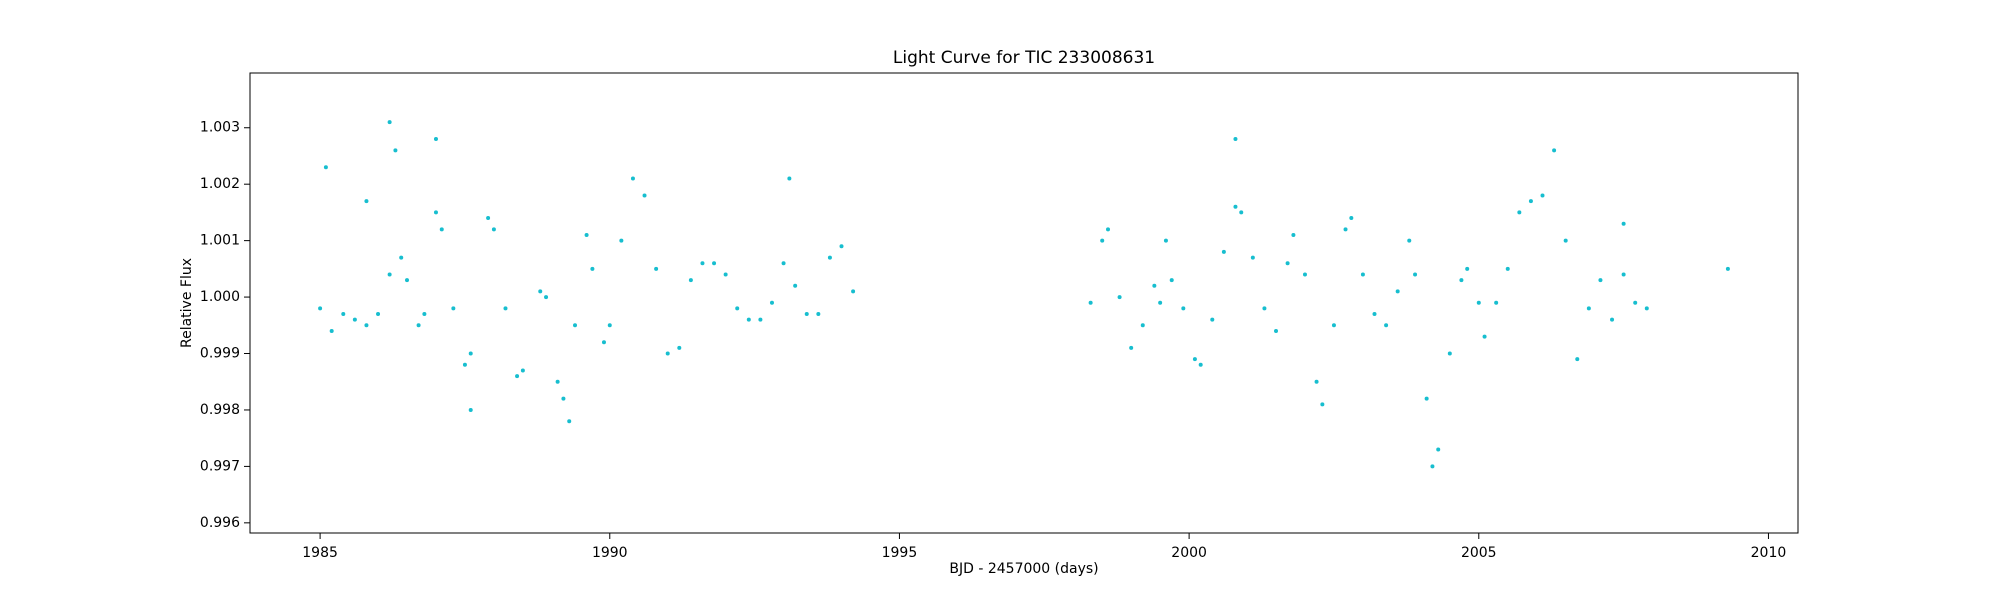 This screenshot has width=2000, height=600. What do you see at coordinates (187, 303) in the screenshot?
I see `y-axis-label: Relative Flux` at bounding box center [187, 303].